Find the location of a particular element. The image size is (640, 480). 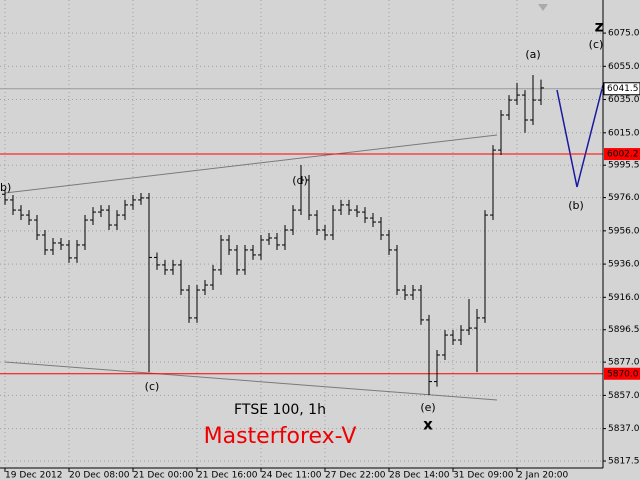

y-tick-label: 5936.0 is located at coordinates (624, 265).